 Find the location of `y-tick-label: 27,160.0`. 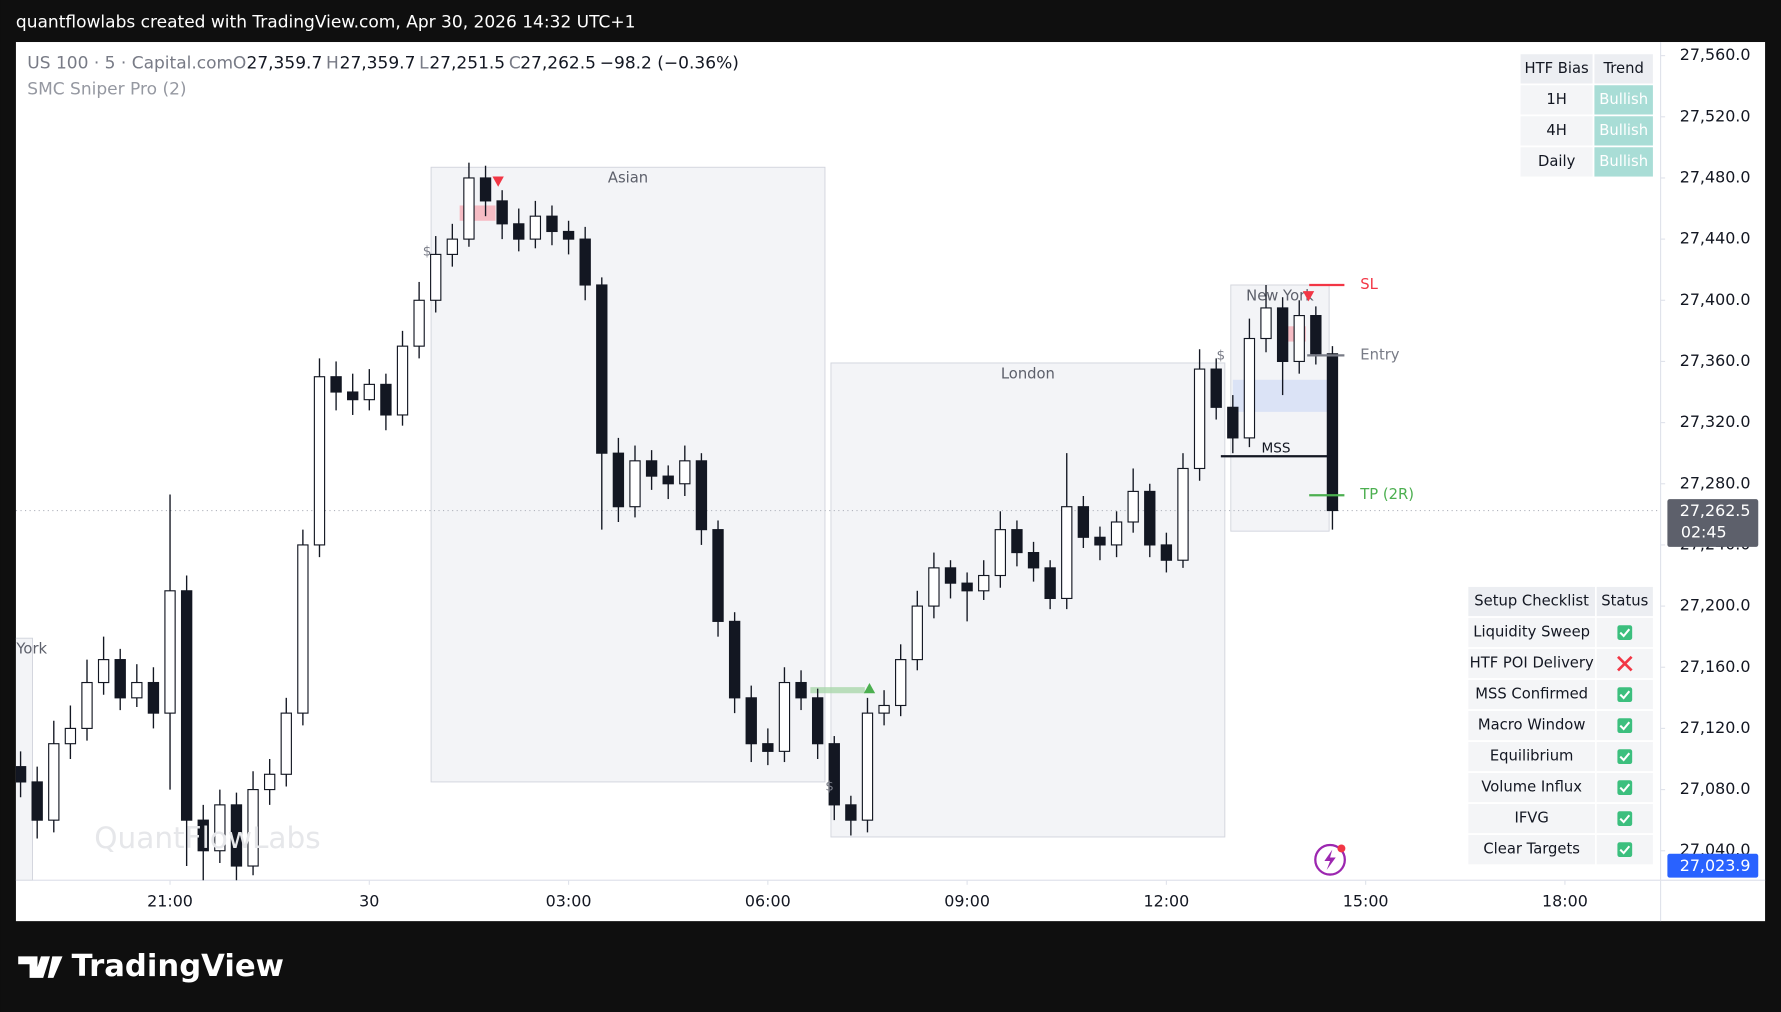

y-tick-label: 27,160.0 is located at coordinates (1715, 666).